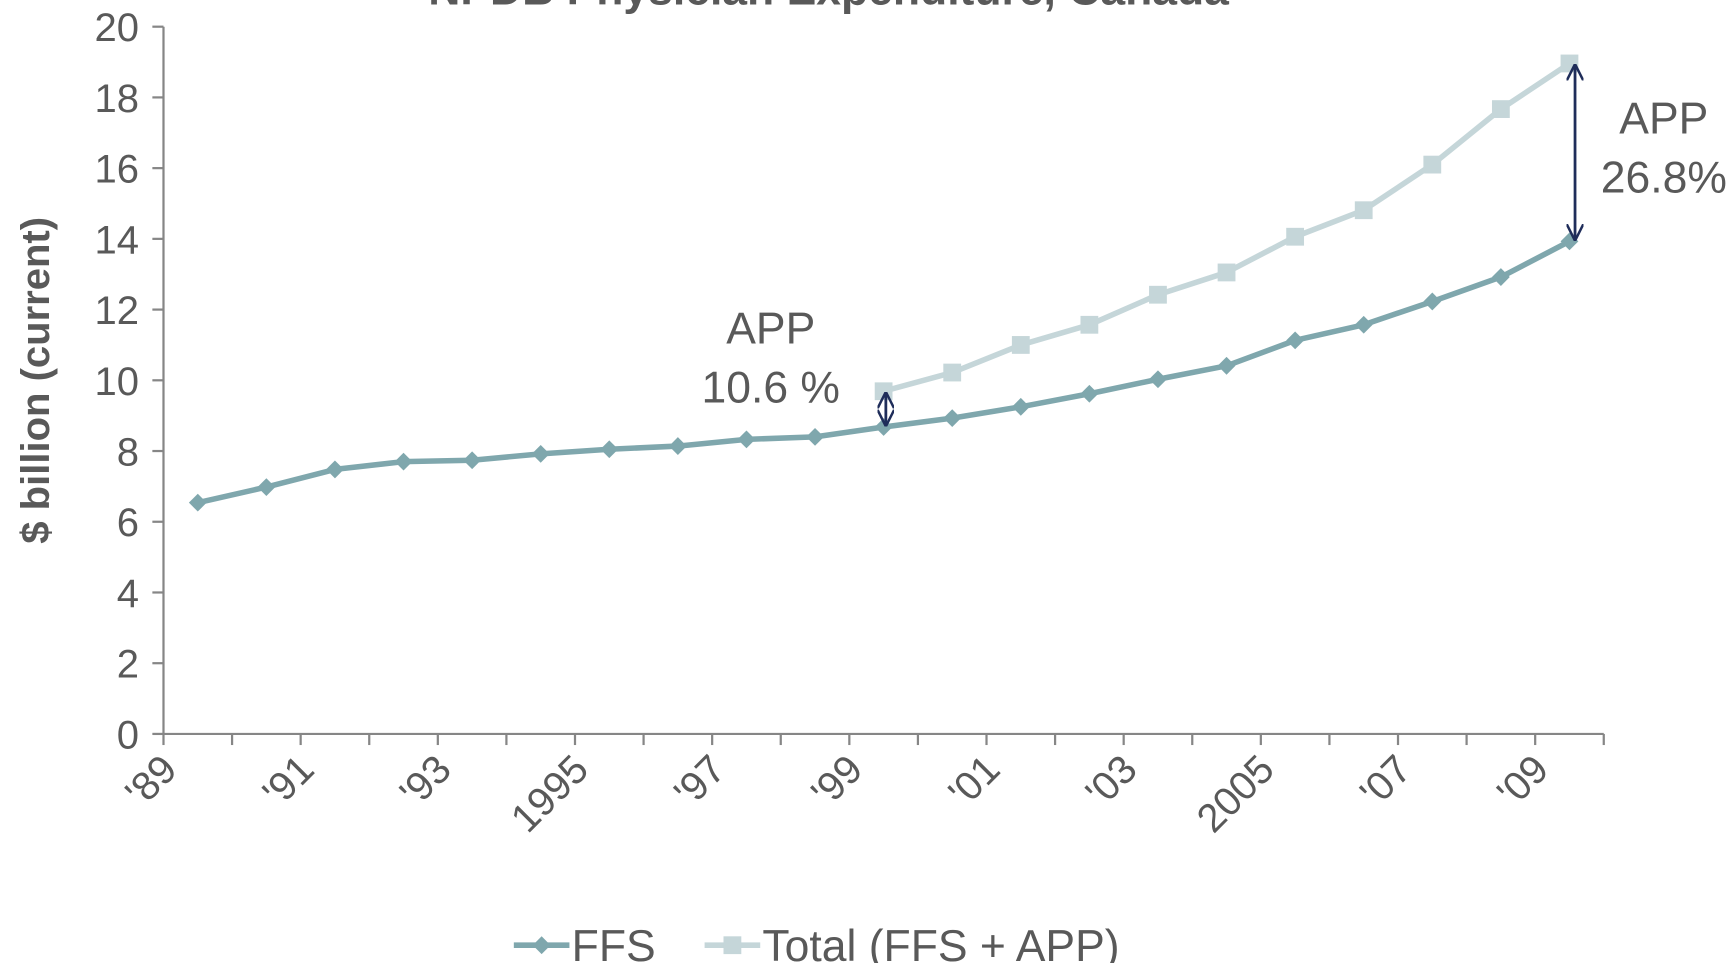 This screenshot has width=1735, height=963. Describe the element at coordinates (829, 7) in the screenshot. I see `chart-title: NPDB Physician Expenditure, Canada` at that location.